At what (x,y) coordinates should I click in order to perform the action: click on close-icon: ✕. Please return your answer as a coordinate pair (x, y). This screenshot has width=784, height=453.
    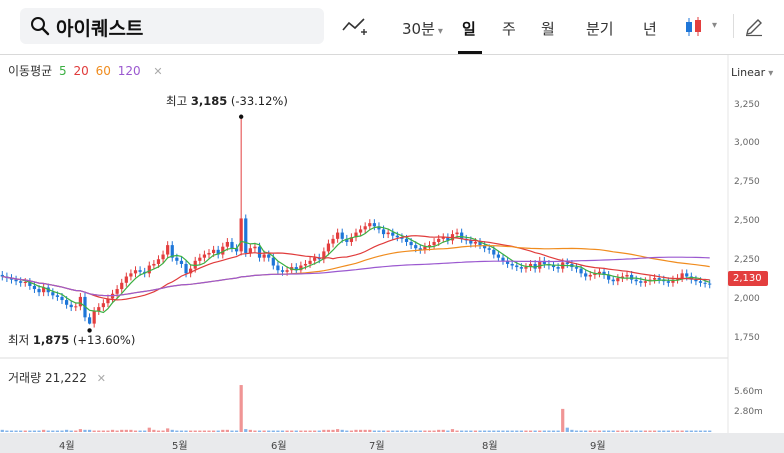
    Looking at the image, I should click on (158, 71).